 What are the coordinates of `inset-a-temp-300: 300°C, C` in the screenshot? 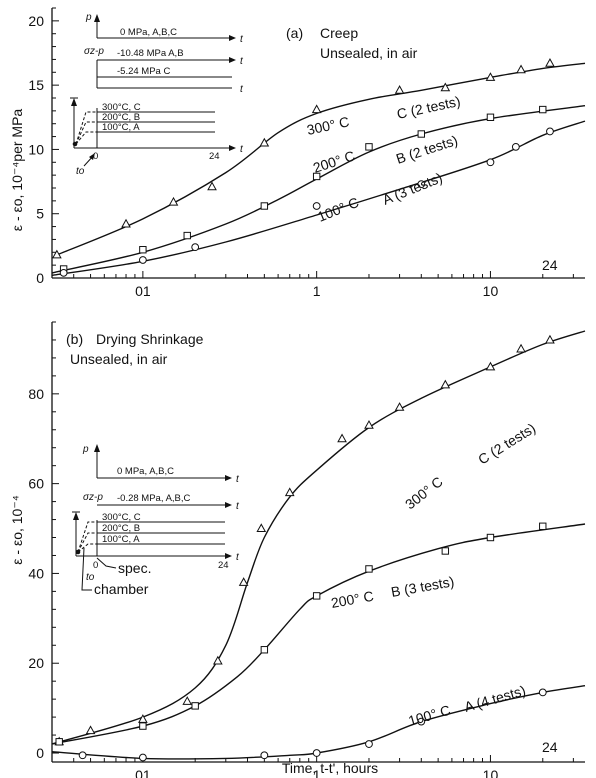 It's located at (121, 107).